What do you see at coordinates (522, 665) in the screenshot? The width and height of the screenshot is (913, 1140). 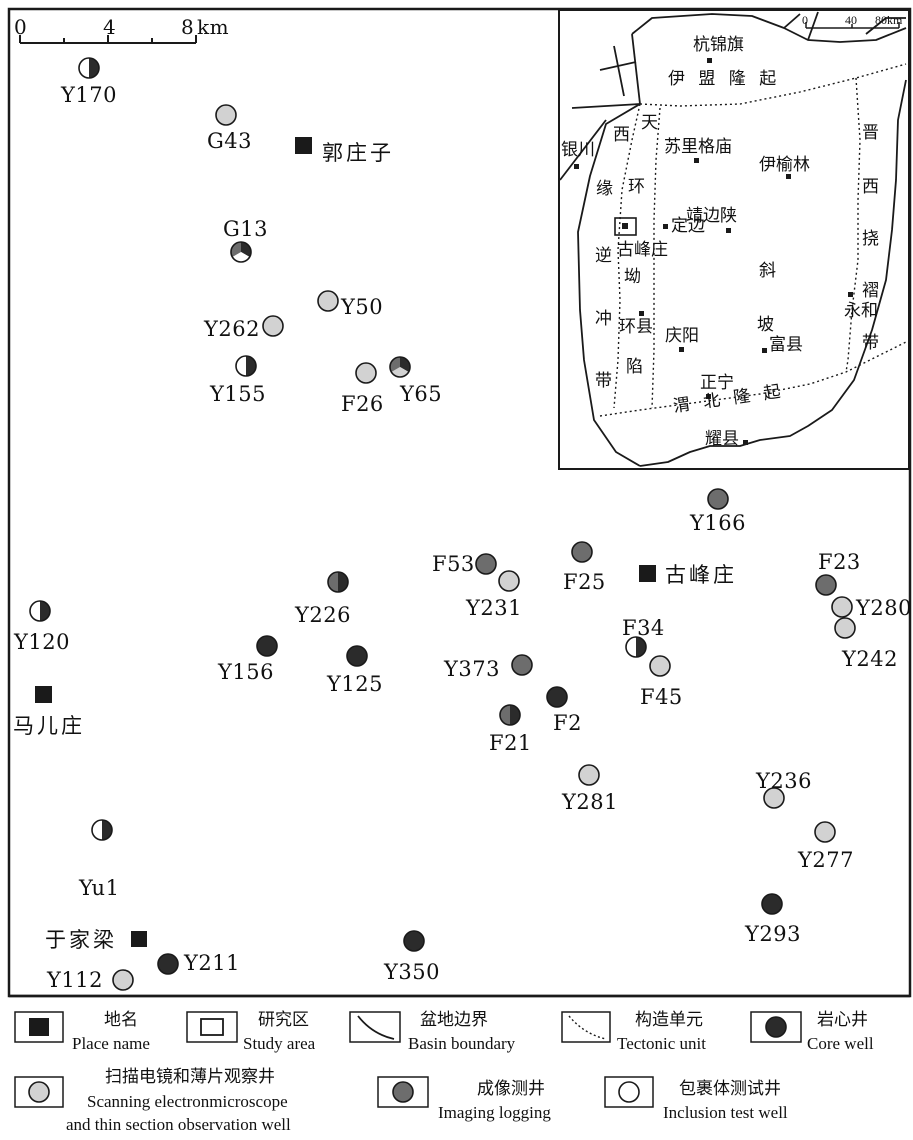 I see `well-symbol-Y373` at bounding box center [522, 665].